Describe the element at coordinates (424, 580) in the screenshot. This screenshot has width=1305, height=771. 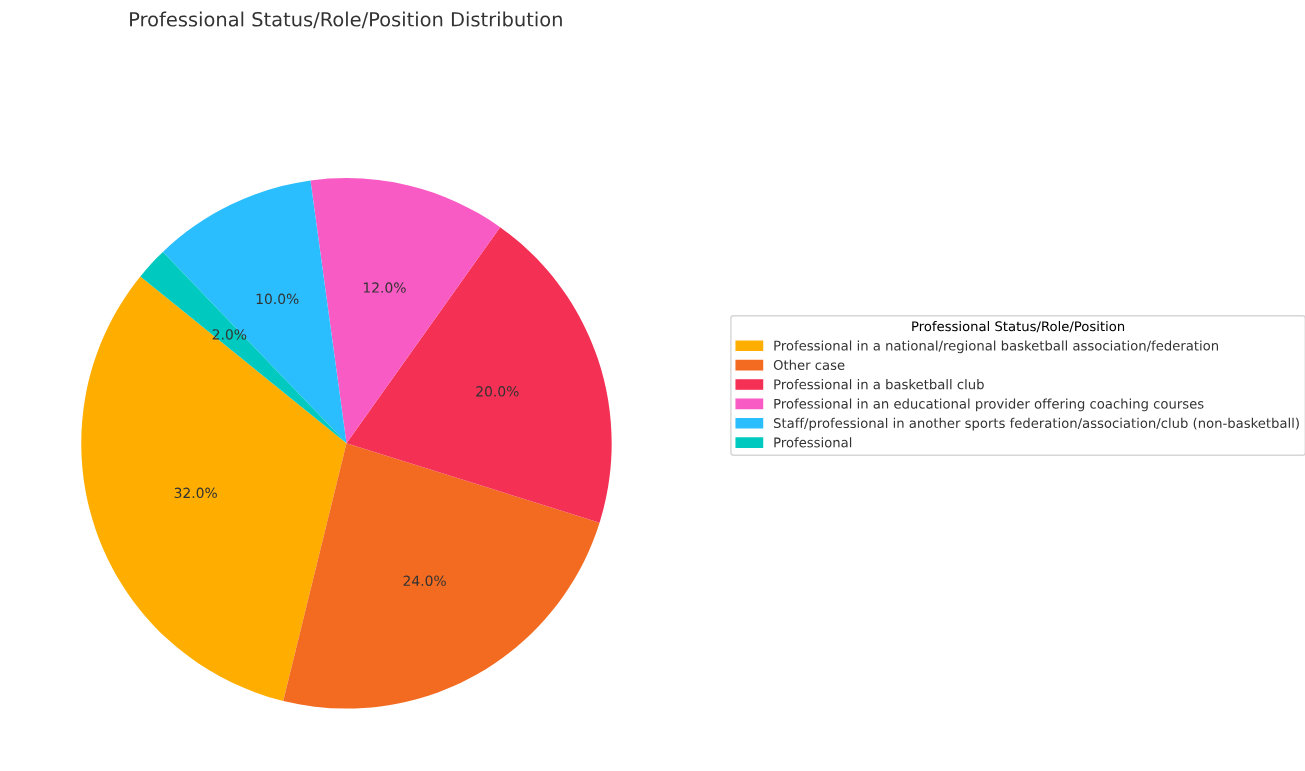
I see `data-label: 24.0%` at that location.